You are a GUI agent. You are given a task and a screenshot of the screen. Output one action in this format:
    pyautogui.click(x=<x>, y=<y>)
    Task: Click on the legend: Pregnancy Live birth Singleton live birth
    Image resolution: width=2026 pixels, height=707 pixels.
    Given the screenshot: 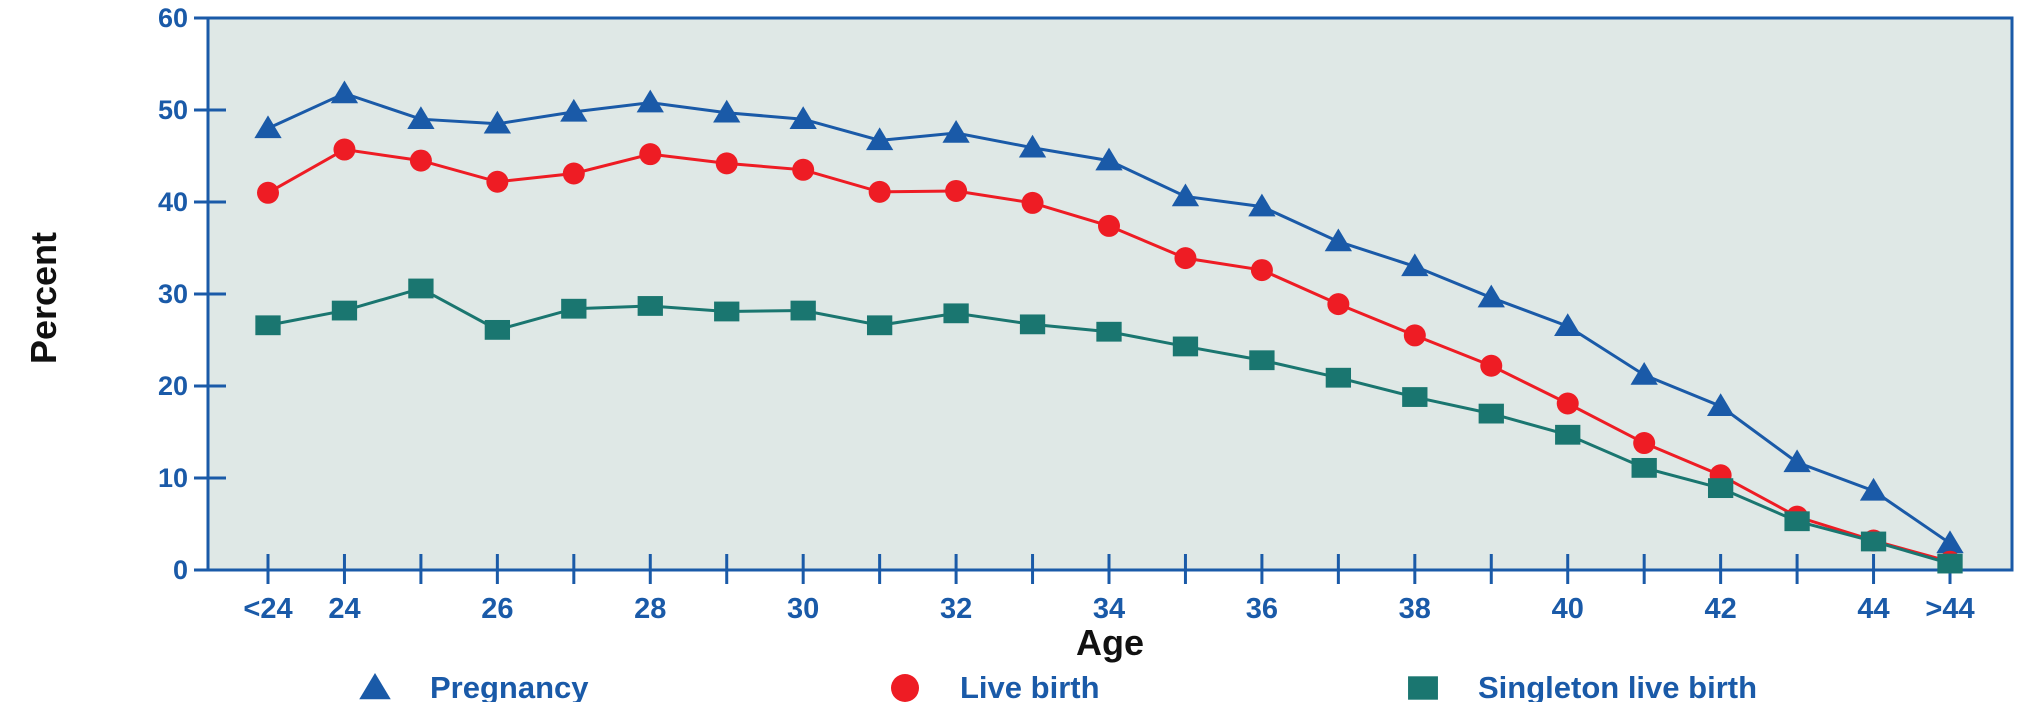 What is the action you would take?
    pyautogui.click(x=1058, y=687)
    